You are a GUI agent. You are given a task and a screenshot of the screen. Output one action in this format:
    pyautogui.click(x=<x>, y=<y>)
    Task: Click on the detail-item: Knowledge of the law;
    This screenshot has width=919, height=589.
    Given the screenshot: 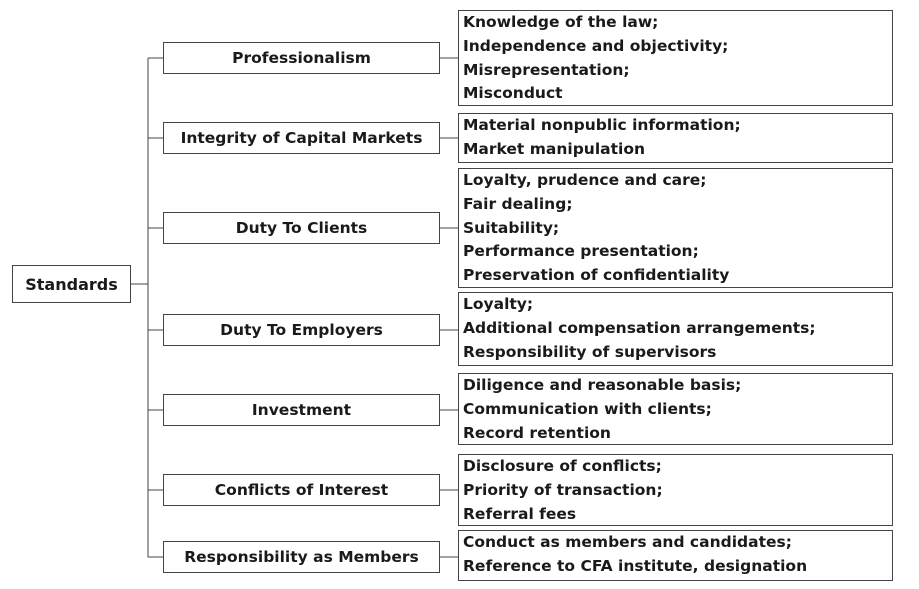 What is the action you would take?
    pyautogui.click(x=561, y=22)
    